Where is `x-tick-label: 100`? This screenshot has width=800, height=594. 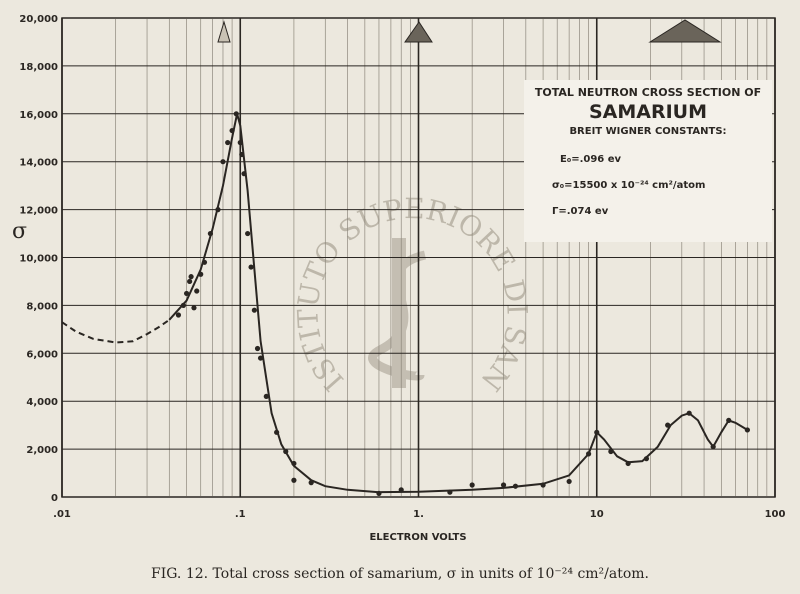
x-tick-label: 100 is located at coordinates (775, 514).